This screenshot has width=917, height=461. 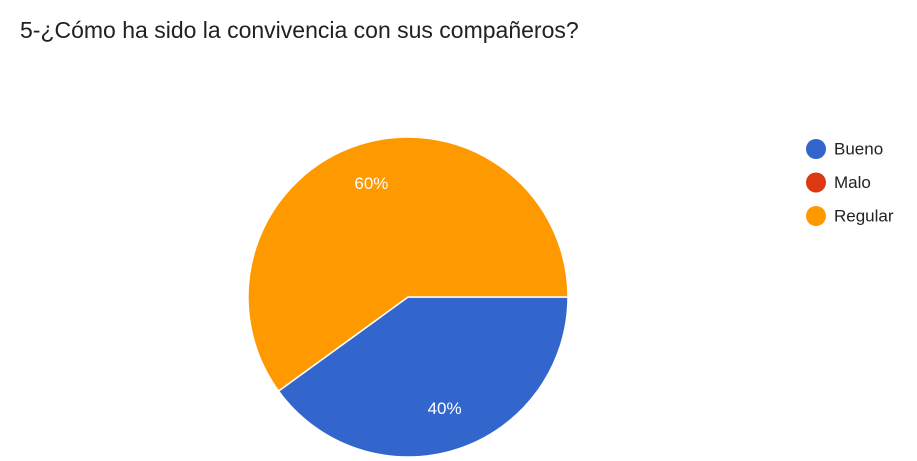 I want to click on slice-label: 40%, so click(x=445, y=408).